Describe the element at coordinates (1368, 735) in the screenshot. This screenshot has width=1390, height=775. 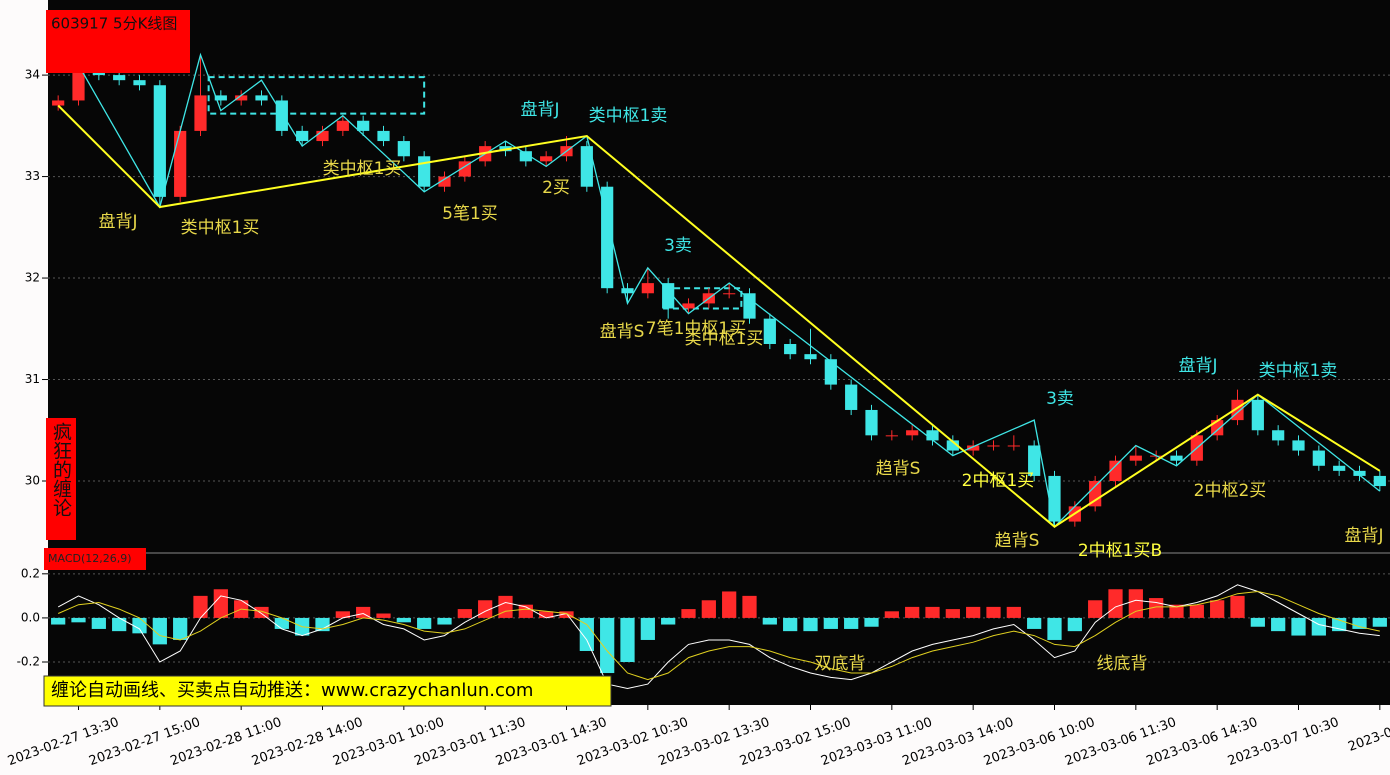
I see `x-tick-label: 2023-03-07` at that location.